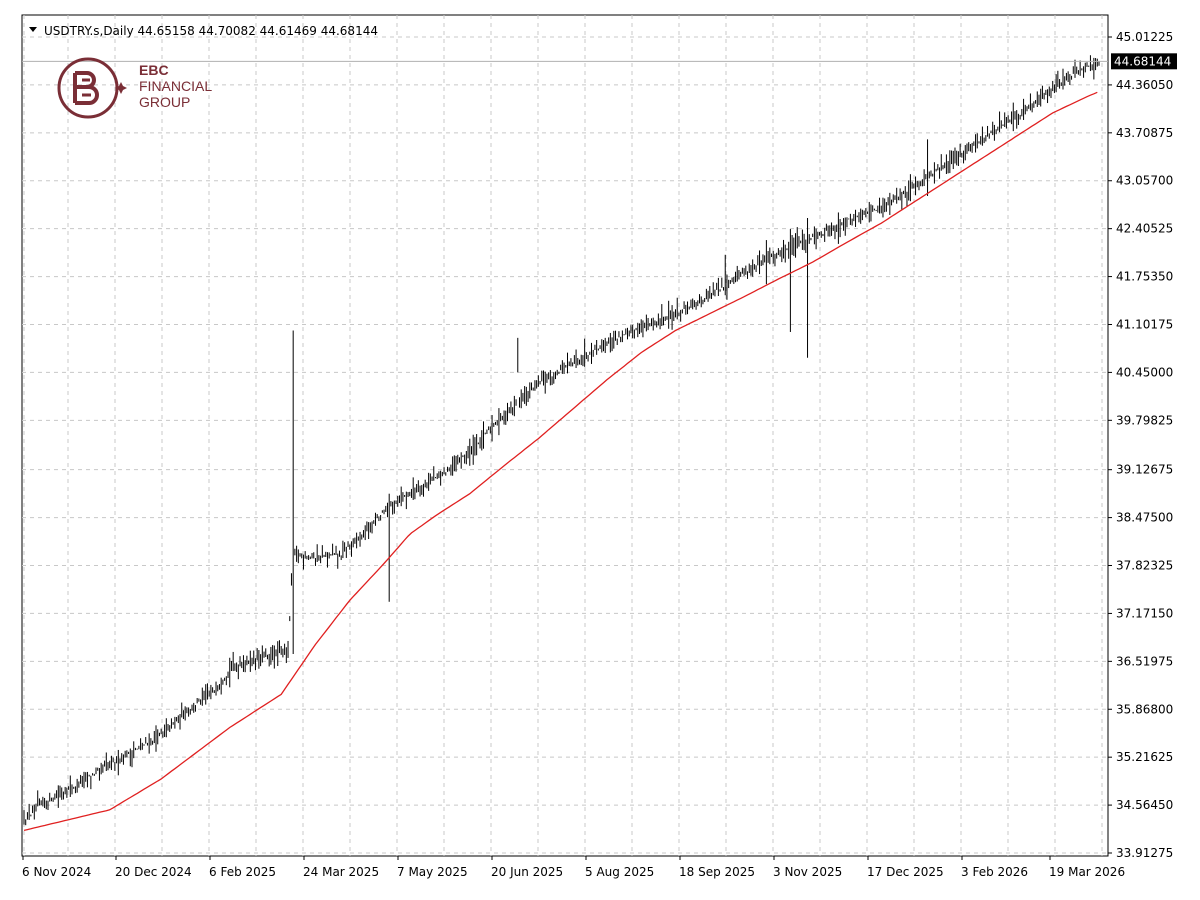 This screenshot has height=900, width=1200. I want to click on y-tick-label: 41.10175, so click(1144, 324).